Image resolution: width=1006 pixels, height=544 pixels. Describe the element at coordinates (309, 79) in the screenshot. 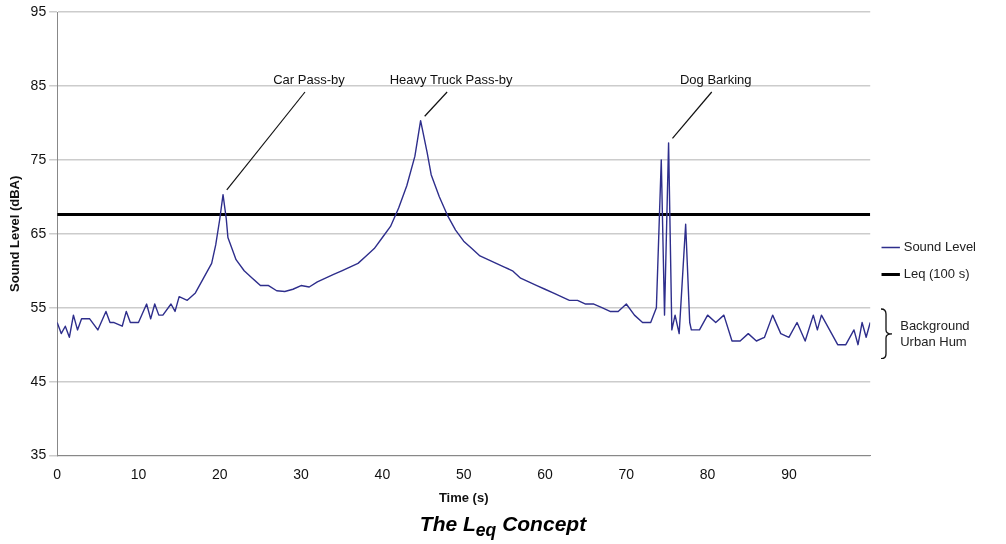

I see `annotation: Car Pass-by` at that location.